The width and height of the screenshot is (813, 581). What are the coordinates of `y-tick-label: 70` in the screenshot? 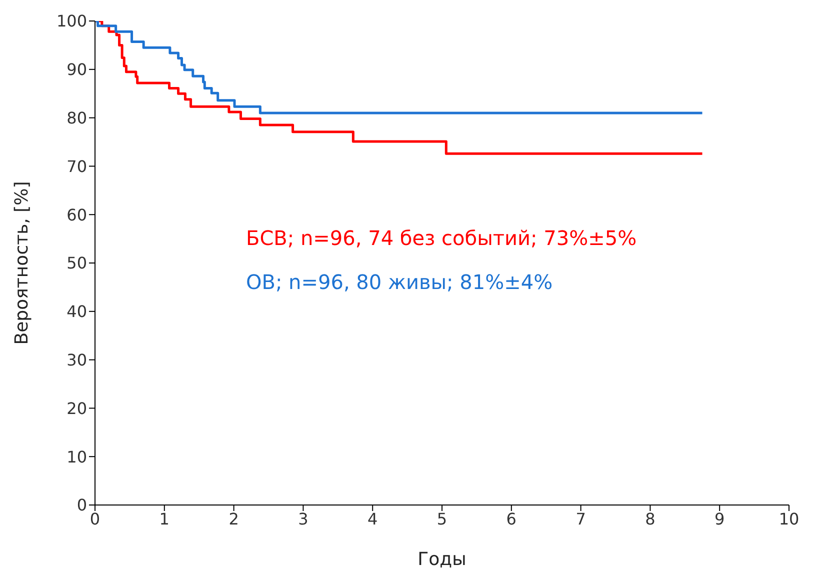 It's located at (76, 166).